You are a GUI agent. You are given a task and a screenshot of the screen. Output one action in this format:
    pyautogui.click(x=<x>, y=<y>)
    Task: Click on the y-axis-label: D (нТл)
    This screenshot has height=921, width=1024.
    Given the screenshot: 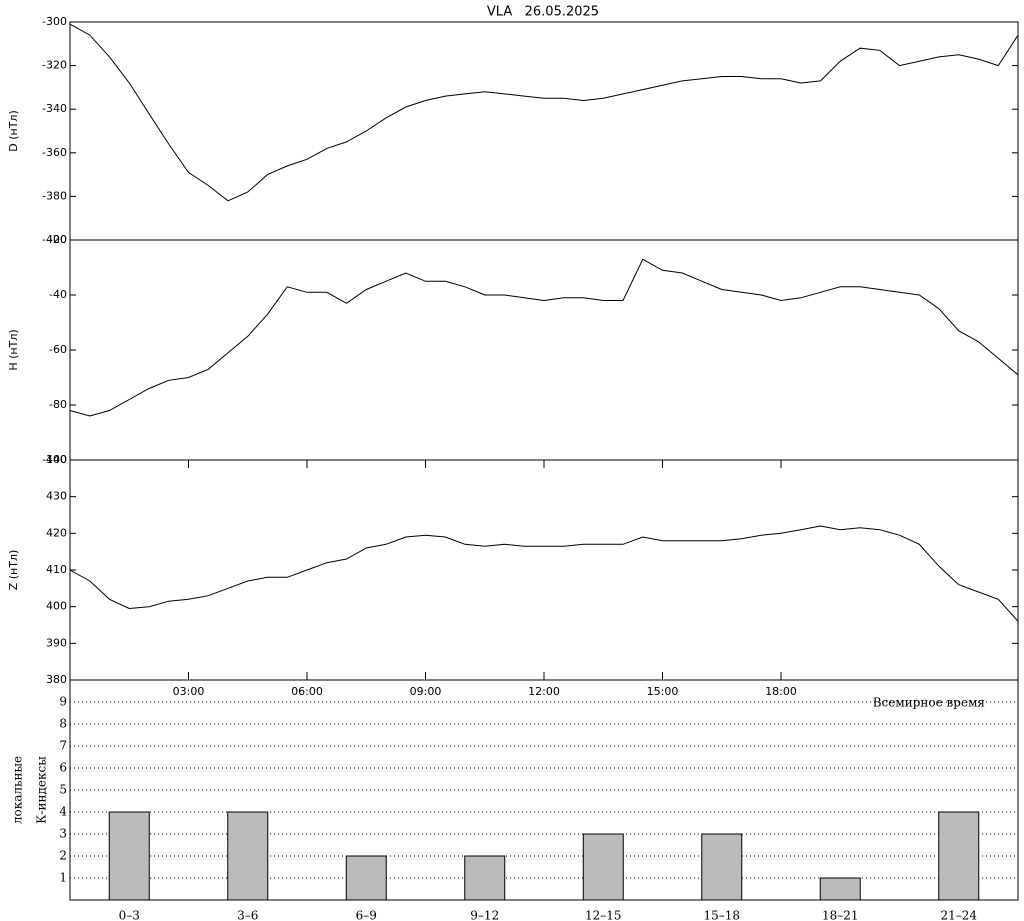 What is the action you would take?
    pyautogui.click(x=13, y=131)
    